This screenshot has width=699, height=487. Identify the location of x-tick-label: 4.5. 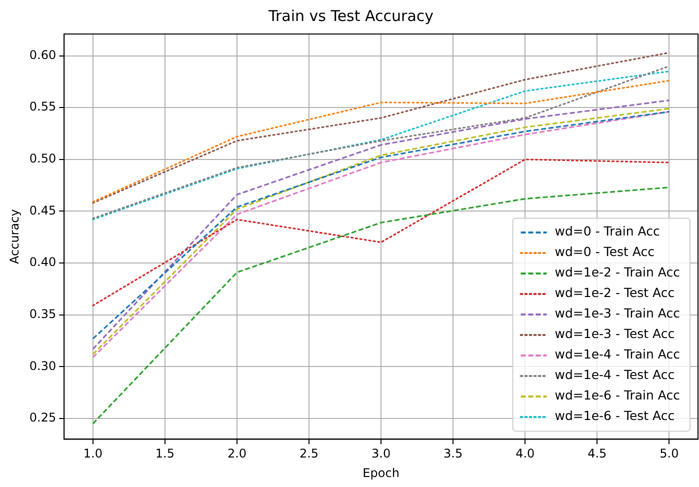
(597, 453).